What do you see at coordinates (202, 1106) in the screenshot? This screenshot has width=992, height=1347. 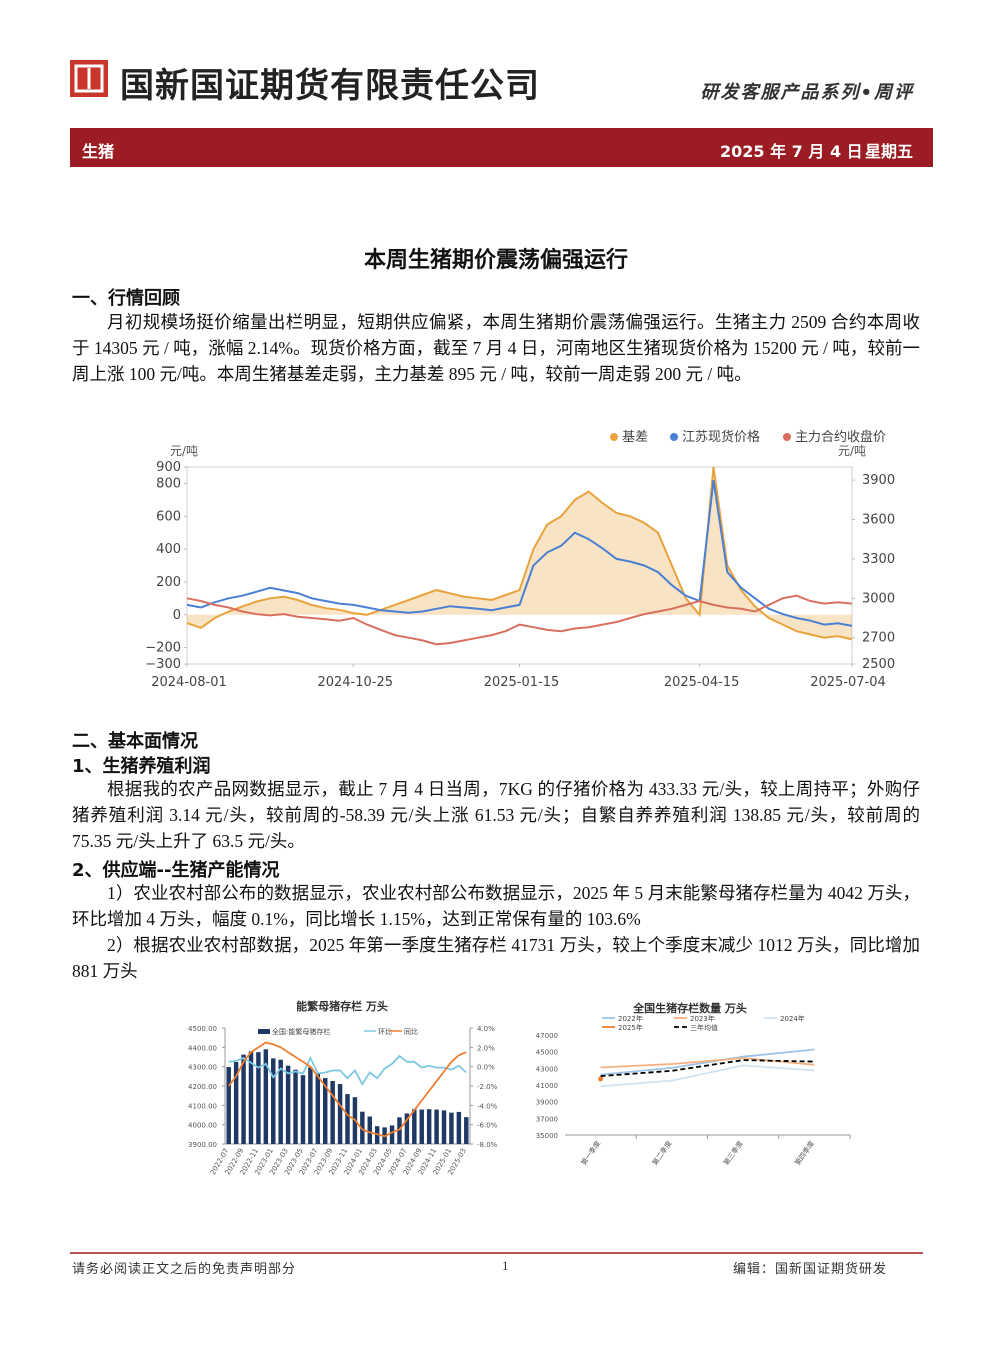 I see `y-tick-label: 4100.00` at bounding box center [202, 1106].